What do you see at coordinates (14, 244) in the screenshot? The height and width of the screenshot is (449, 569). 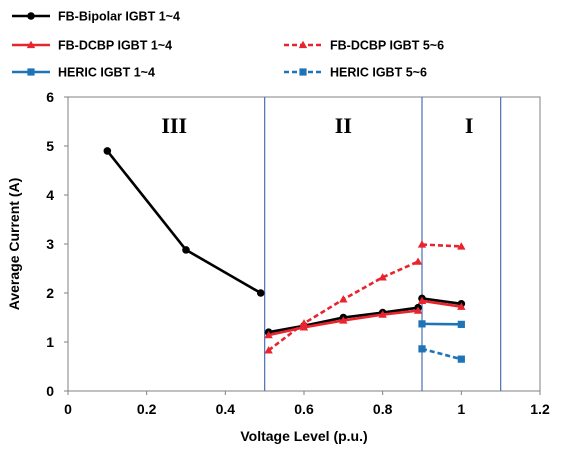 I see `y-axis-title: Average Current (A)` at bounding box center [14, 244].